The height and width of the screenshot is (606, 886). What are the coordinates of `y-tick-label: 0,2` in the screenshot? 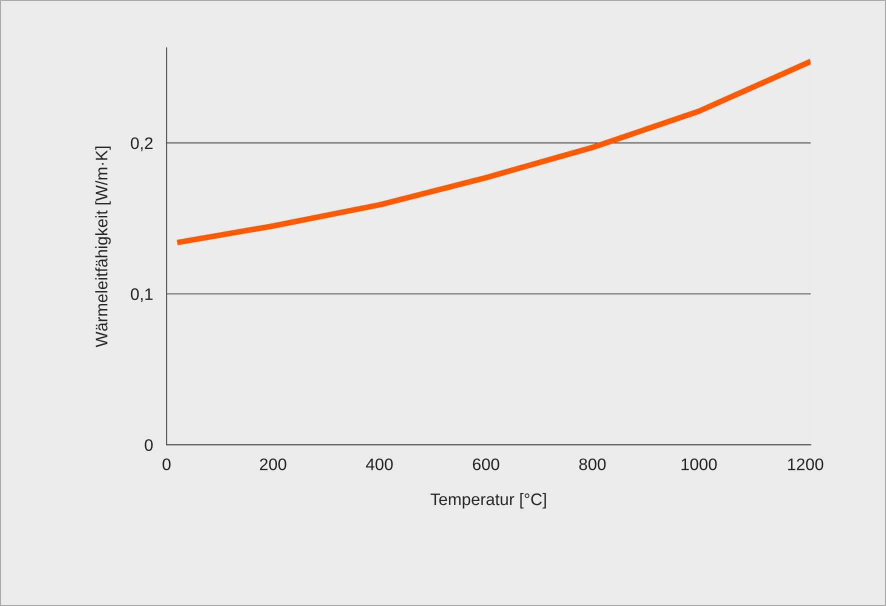 It's located at (141, 144).